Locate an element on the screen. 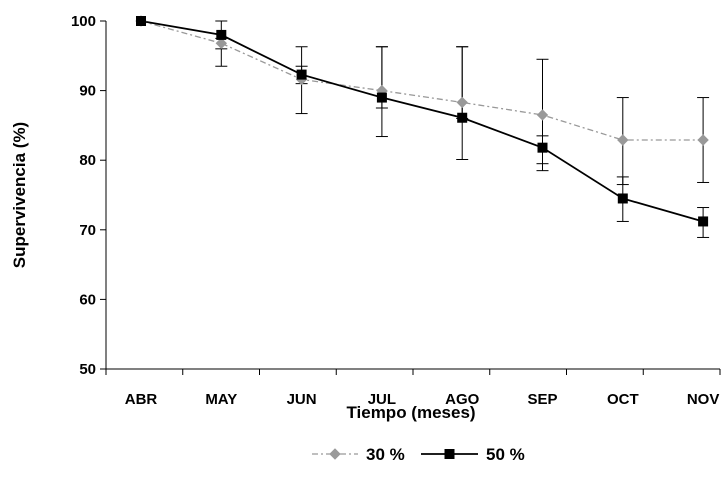 The width and height of the screenshot is (725, 490). x-tick-label: NOV is located at coordinates (703, 399).